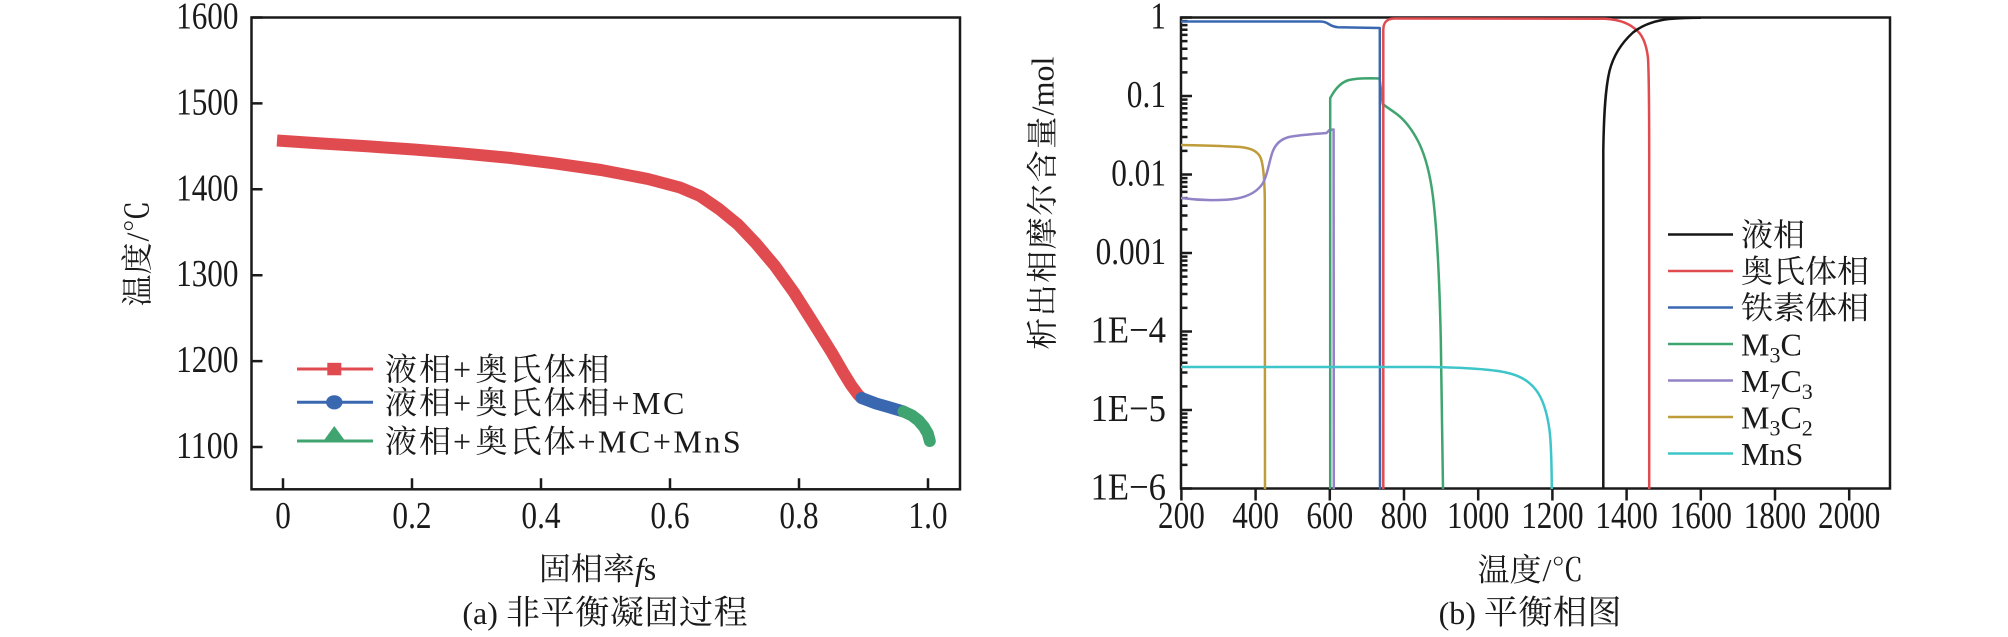 This screenshot has height=637, width=2008. Describe the element at coordinates (207, 102) in the screenshot. I see `svg-text: 1500` at that location.